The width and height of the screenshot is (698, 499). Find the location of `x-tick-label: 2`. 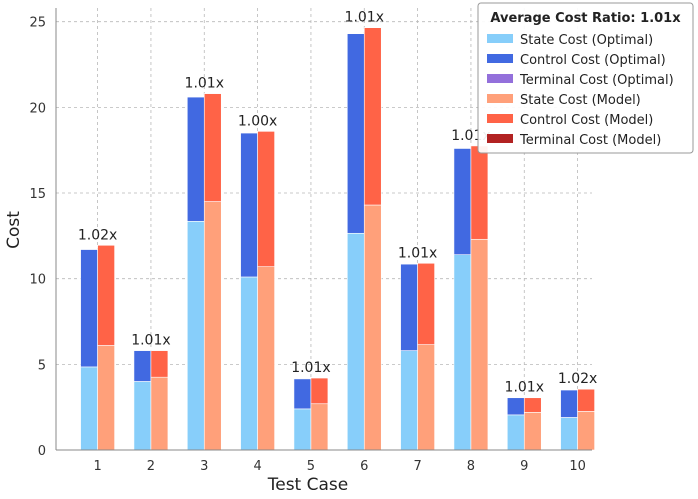

x-tick-label: 2 is located at coordinates (151, 466).